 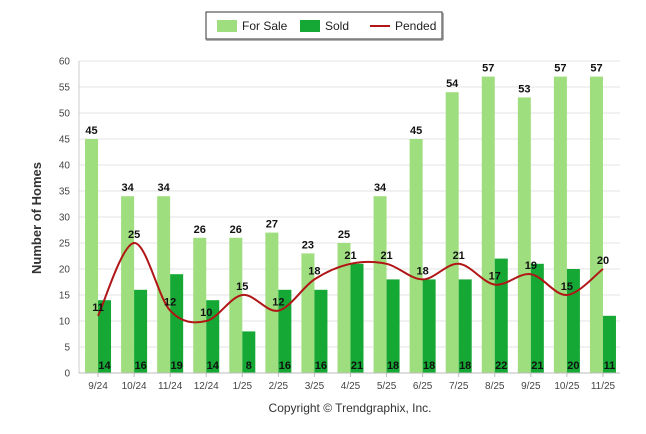 I want to click on y-tick-label: 5, so click(x=67, y=348).